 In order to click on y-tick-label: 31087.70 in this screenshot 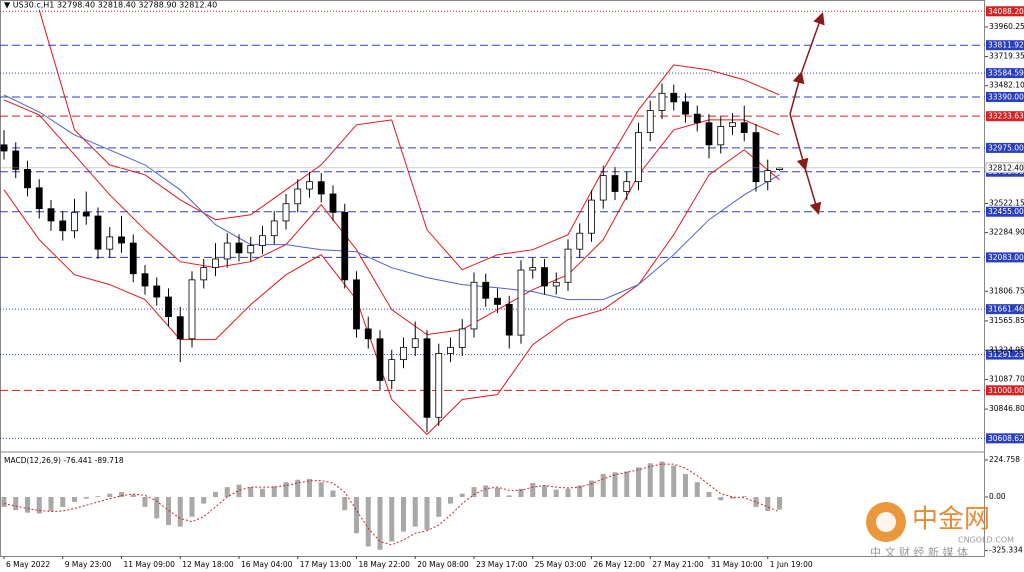, I will do `click(1006, 379)`.